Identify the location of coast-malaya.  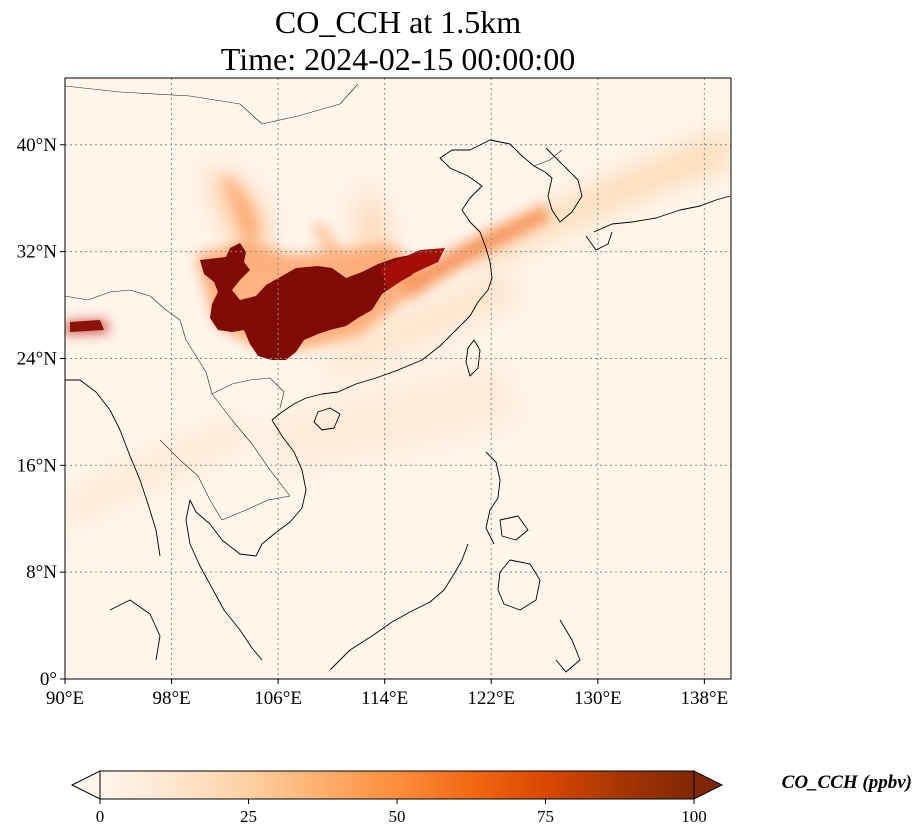
(135, 630).